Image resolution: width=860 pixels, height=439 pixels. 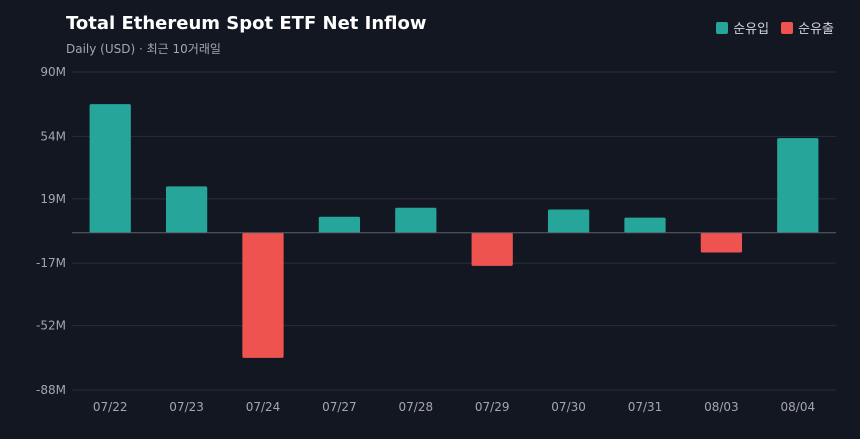 What do you see at coordinates (246, 23) in the screenshot?
I see `chart-title: Total Ethereum Spot ETF Net Inflow` at bounding box center [246, 23].